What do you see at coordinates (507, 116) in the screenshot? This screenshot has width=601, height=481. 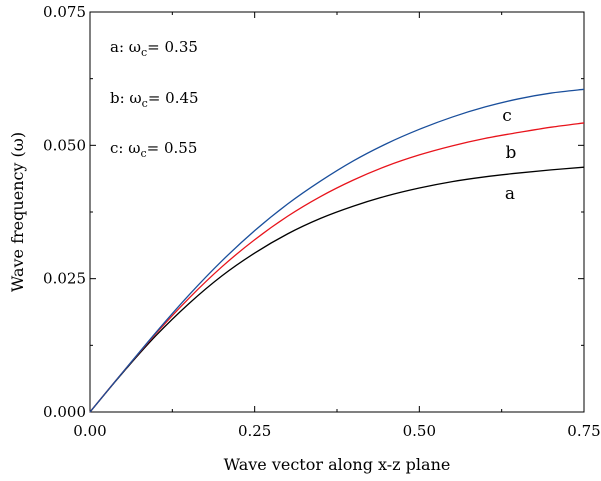 I see `curve-label-c: c` at bounding box center [507, 116].